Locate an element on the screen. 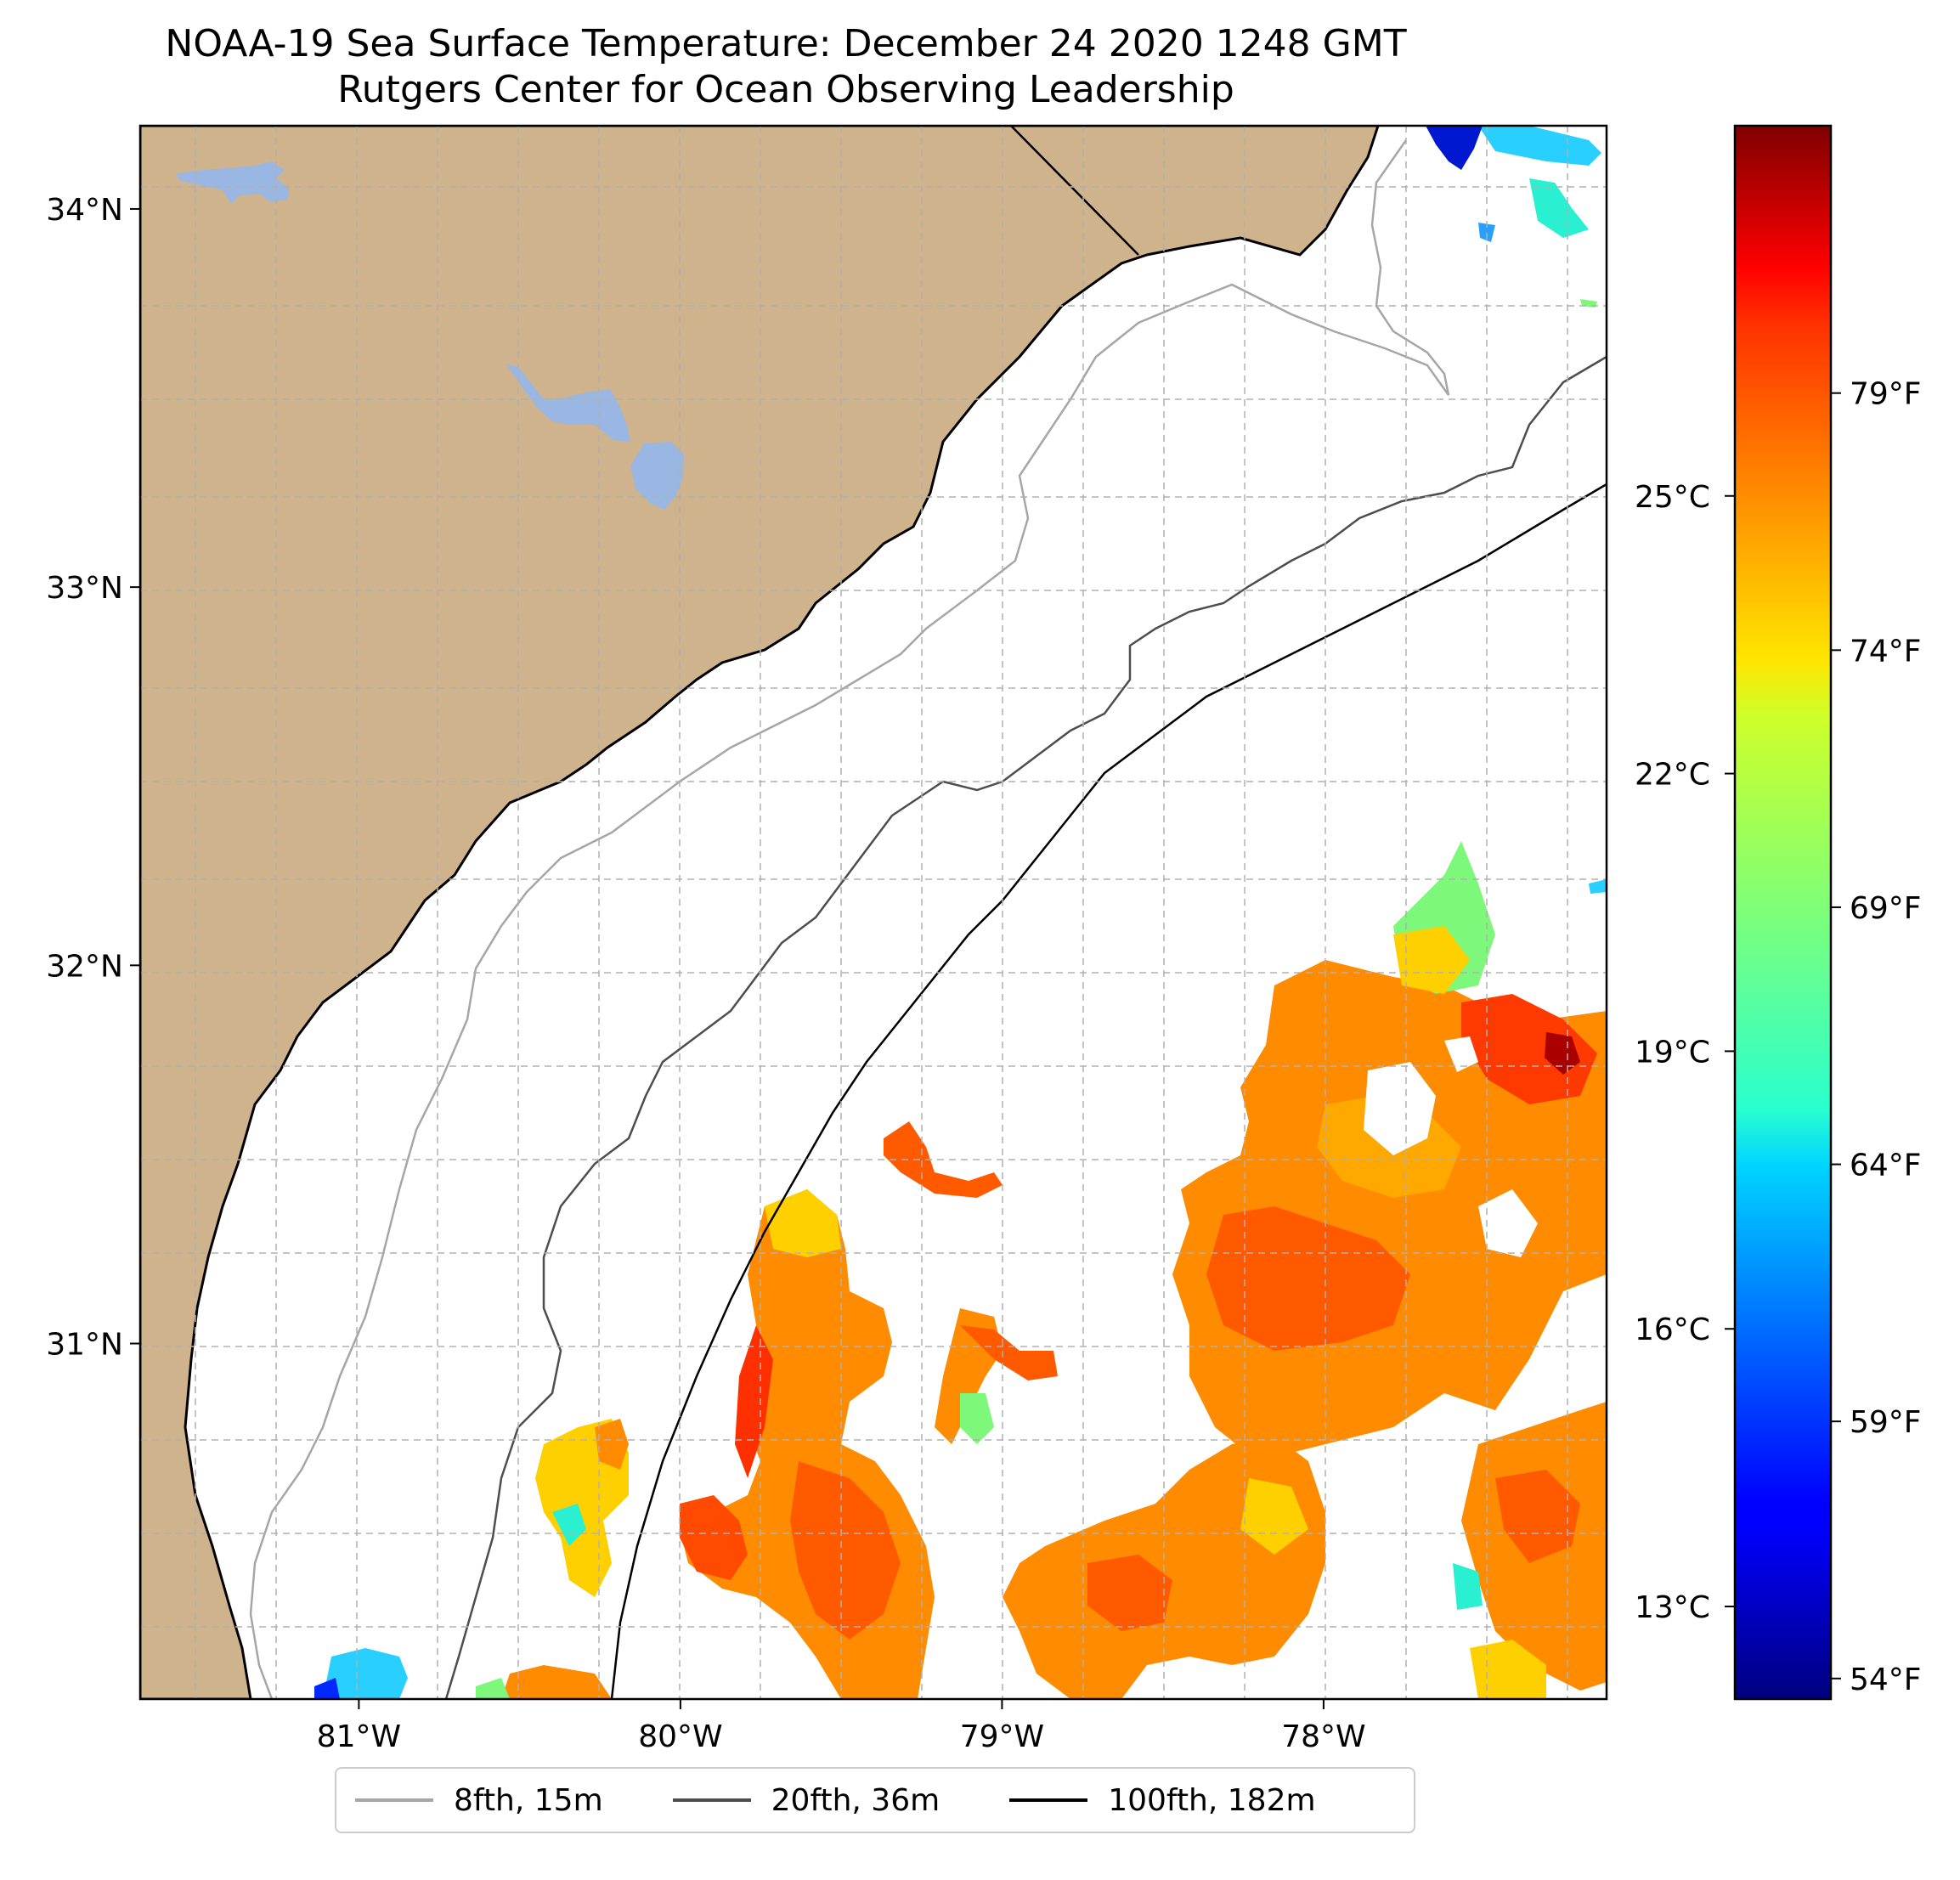 The image size is (1960, 1880). legend-label-20fth: 20fth, 36m is located at coordinates (856, 1800).